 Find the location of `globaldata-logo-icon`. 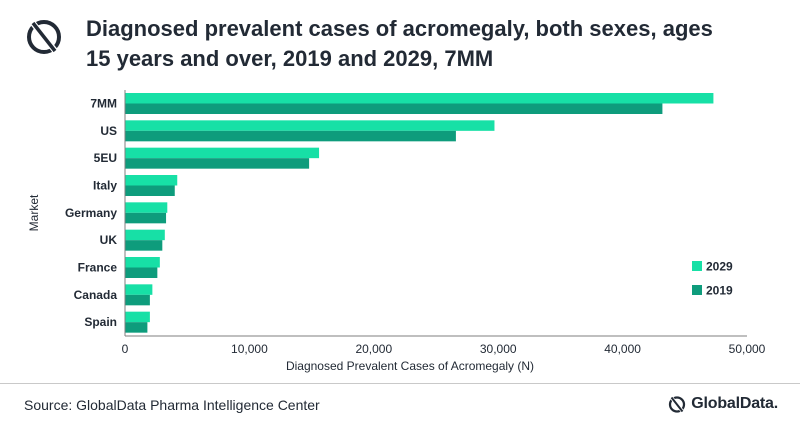

globaldata-logo-icon is located at coordinates (44, 37).